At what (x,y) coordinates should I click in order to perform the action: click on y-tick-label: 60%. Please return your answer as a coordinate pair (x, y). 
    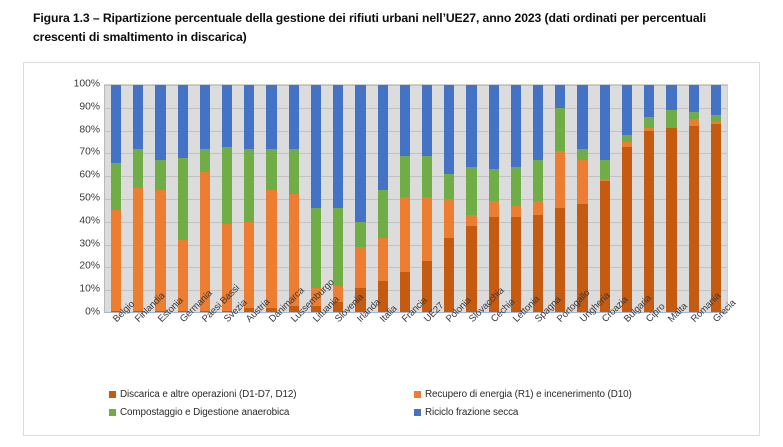
    Looking at the image, I should click on (89, 175).